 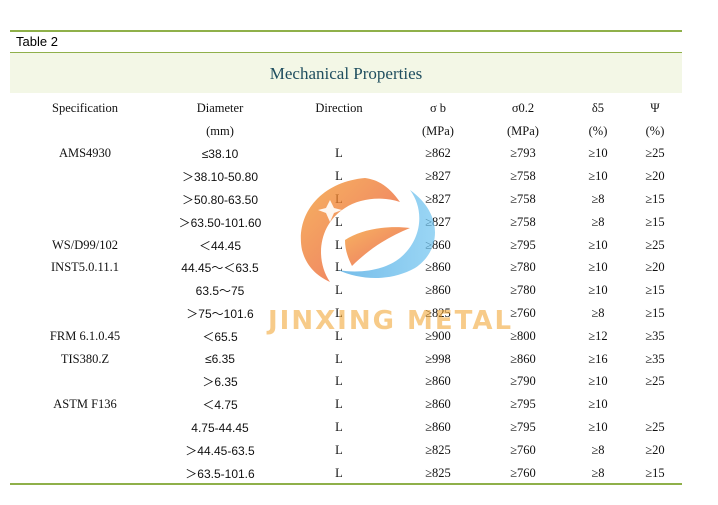 I want to click on table-cell: ＞63.50-101.60, so click(x=220, y=222).